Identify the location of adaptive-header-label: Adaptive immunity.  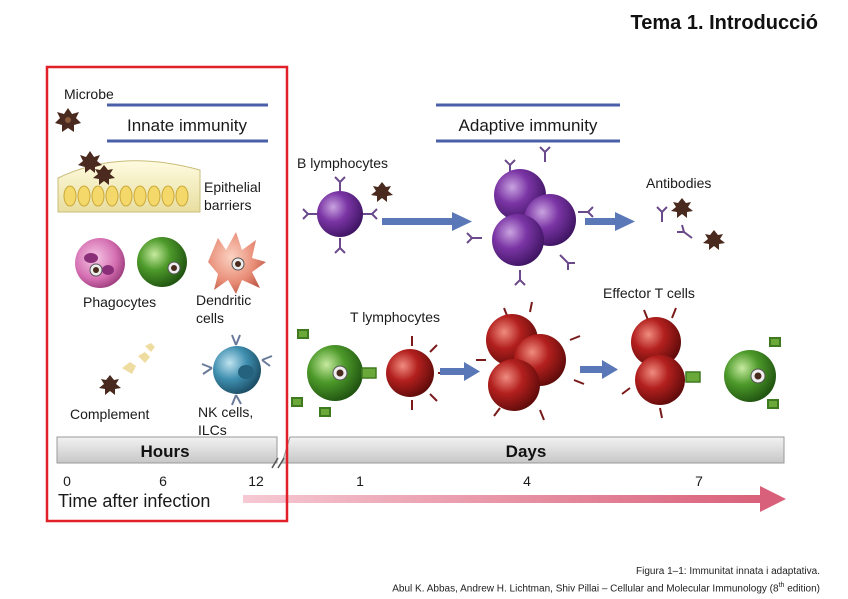
(528, 125).